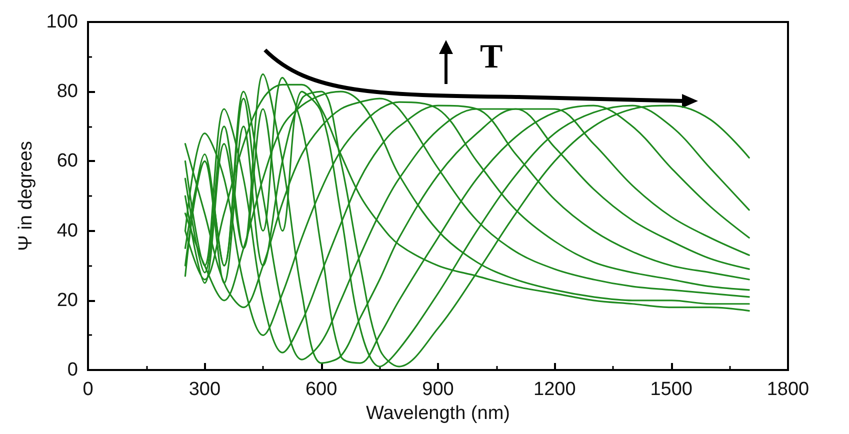  What do you see at coordinates (204, 389) in the screenshot?
I see `x-tick-label: 300` at bounding box center [204, 389].